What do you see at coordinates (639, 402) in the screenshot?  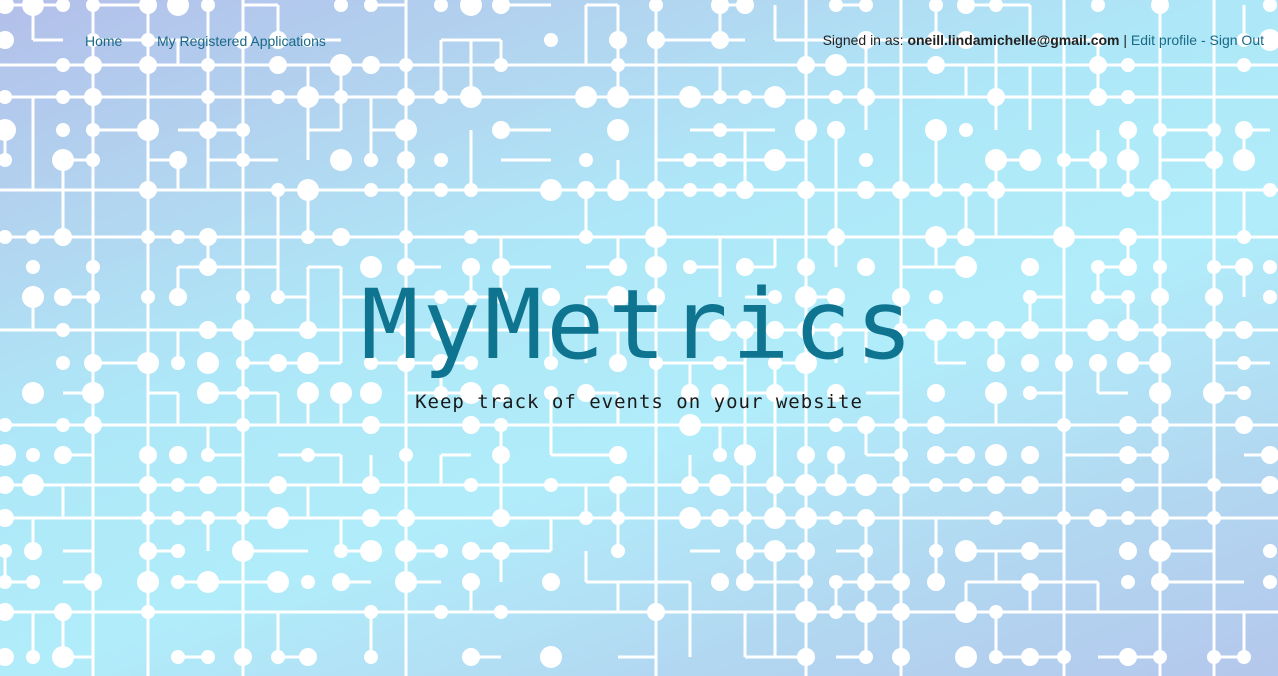 I see `page-subtitle: Keep track of events on your website` at bounding box center [639, 402].